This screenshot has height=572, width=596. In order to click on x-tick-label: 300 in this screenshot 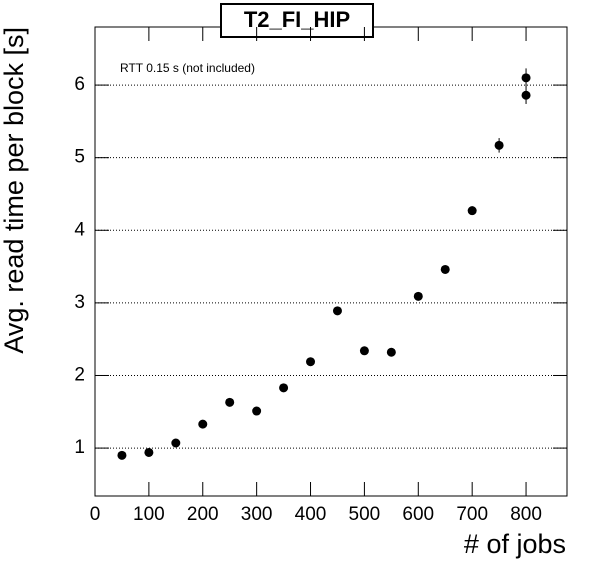, I will do `click(257, 514)`.